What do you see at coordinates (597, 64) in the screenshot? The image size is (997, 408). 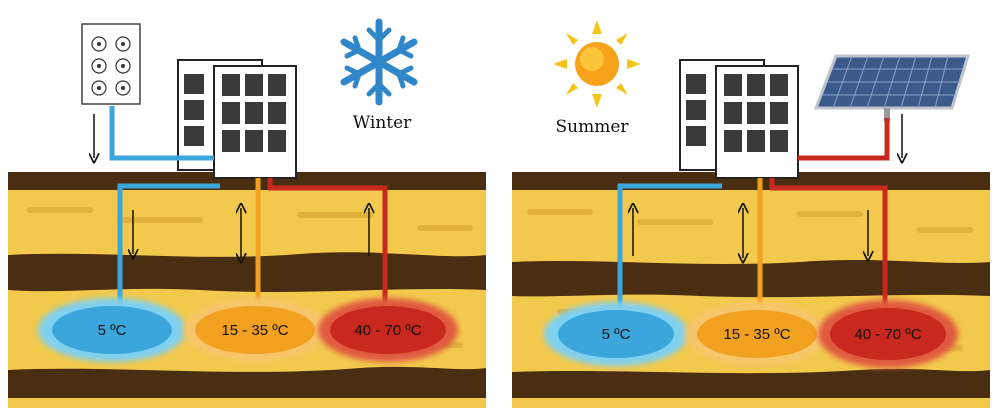 I see `sun-icon` at bounding box center [597, 64].